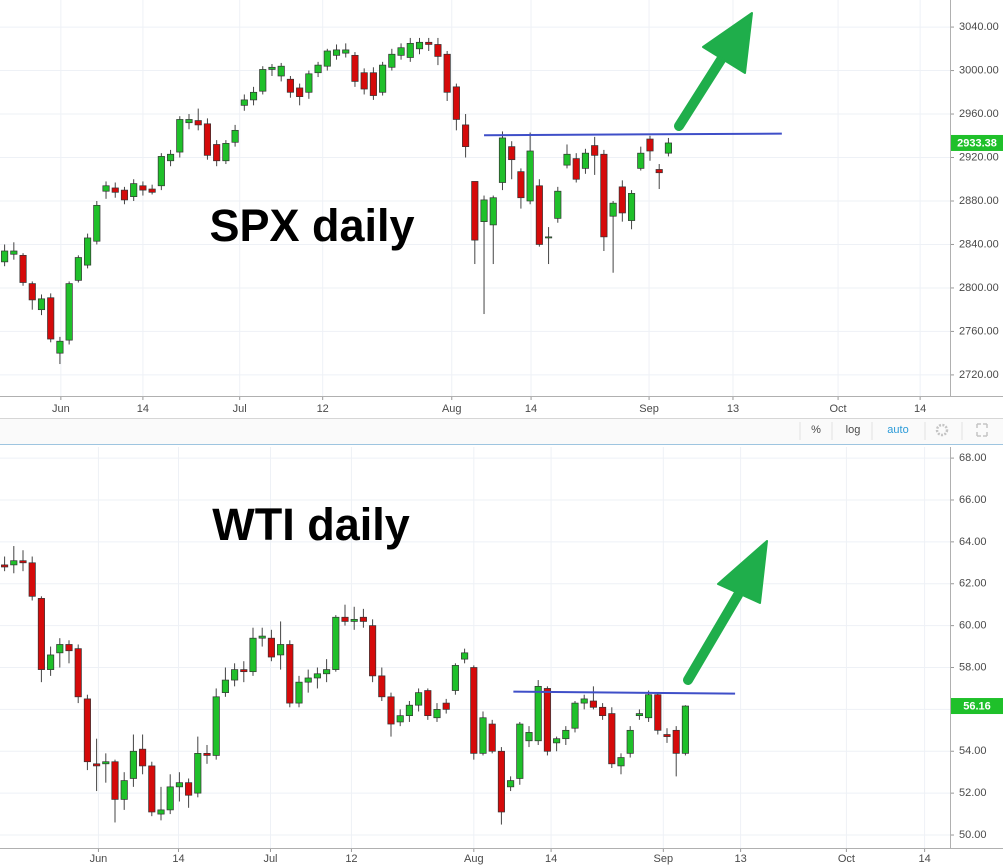 Image resolution: width=1003 pixels, height=868 pixels. I want to click on last-price-label: 56.16, so click(977, 706).